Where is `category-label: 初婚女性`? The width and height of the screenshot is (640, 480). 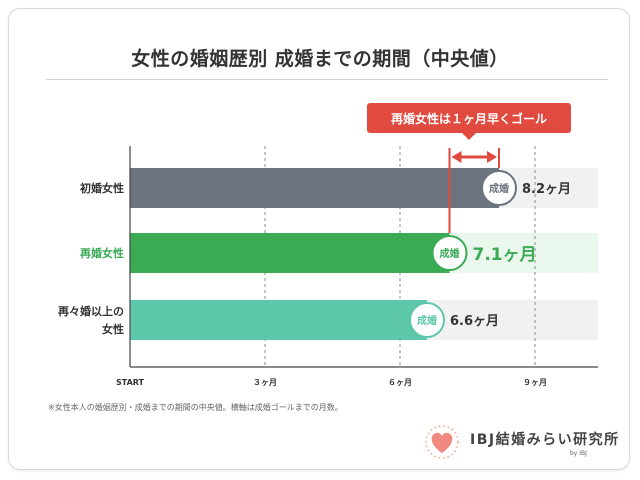
category-label: 初婚女性 is located at coordinates (102, 188).